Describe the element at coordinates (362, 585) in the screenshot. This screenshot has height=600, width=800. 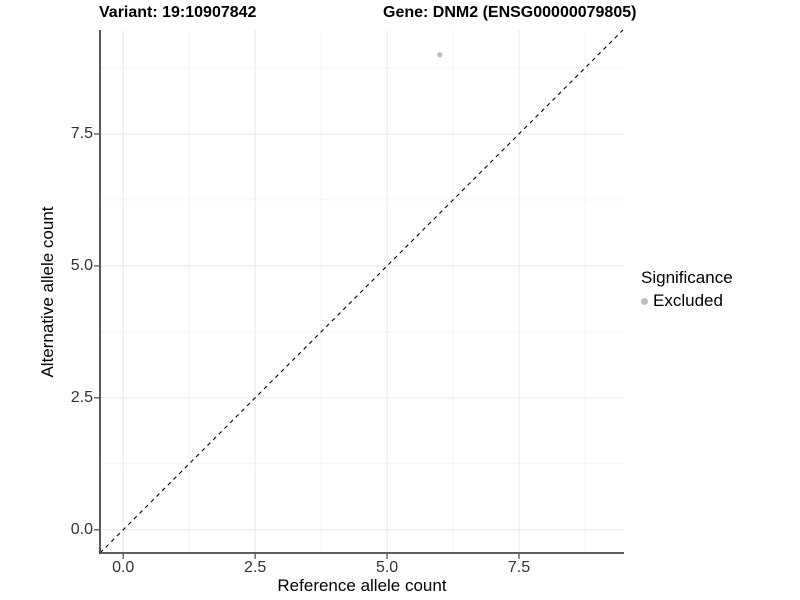
I see `x-axis-title: Reference allele count` at that location.